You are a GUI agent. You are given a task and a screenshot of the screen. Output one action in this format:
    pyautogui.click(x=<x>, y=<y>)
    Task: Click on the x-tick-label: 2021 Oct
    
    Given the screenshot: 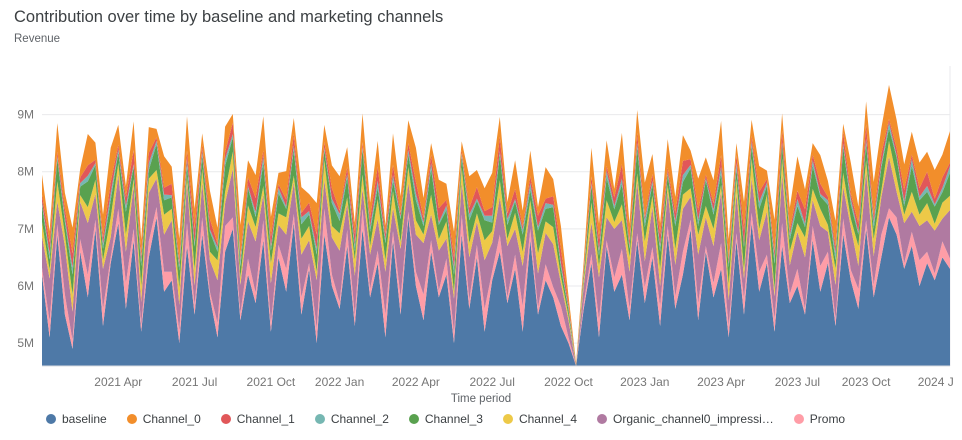 What is the action you would take?
    pyautogui.click(x=271, y=381)
    